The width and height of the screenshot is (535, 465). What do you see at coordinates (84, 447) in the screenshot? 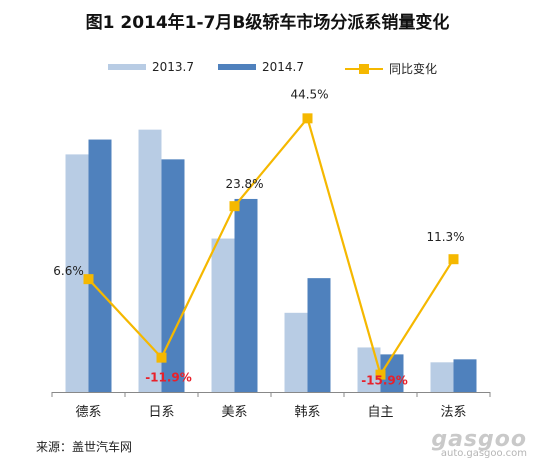
I see `source-note: 来源：盖世汽车网` at bounding box center [84, 447].